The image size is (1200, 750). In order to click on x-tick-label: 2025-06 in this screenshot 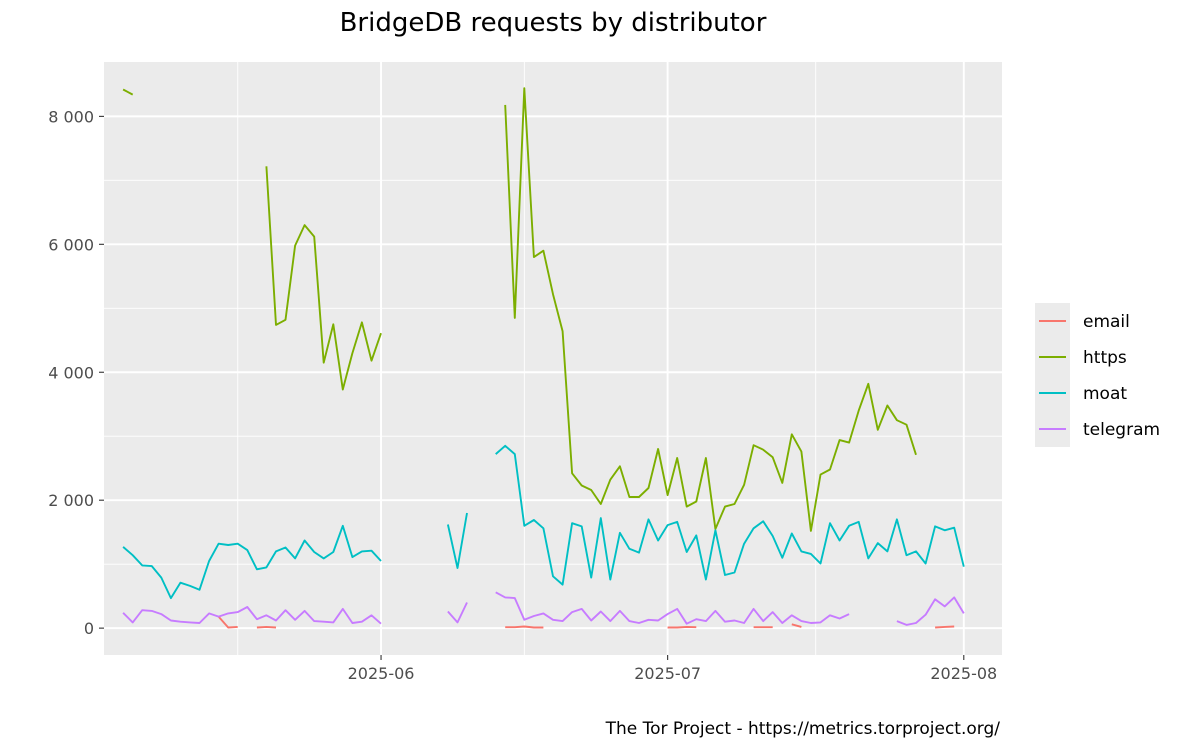, I will do `click(381, 673)`.